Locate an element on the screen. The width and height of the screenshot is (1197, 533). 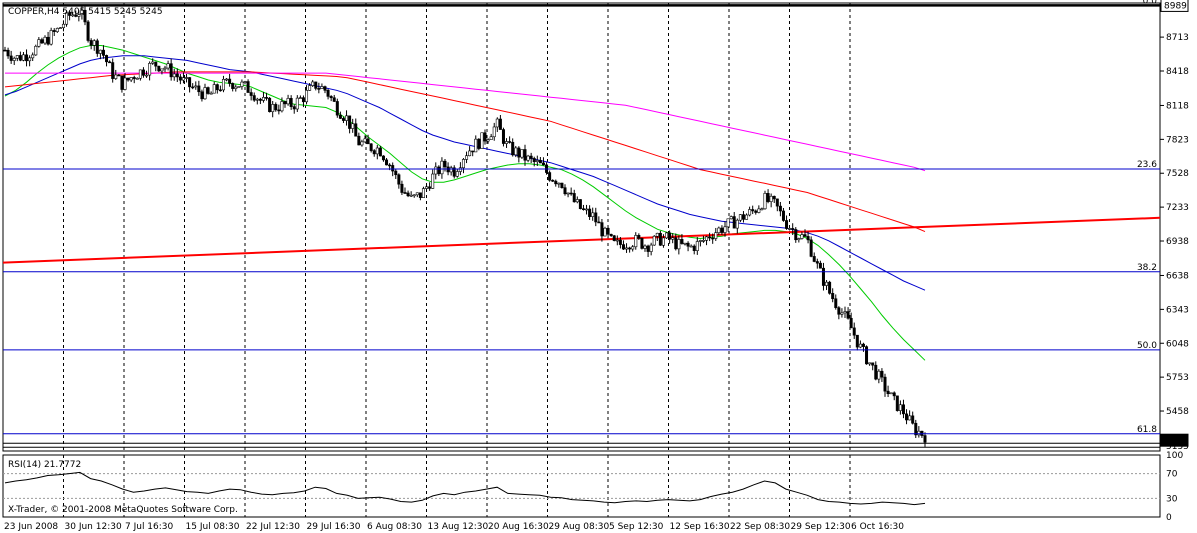
price-tick-label: 8713 is located at coordinates (1177, 38).